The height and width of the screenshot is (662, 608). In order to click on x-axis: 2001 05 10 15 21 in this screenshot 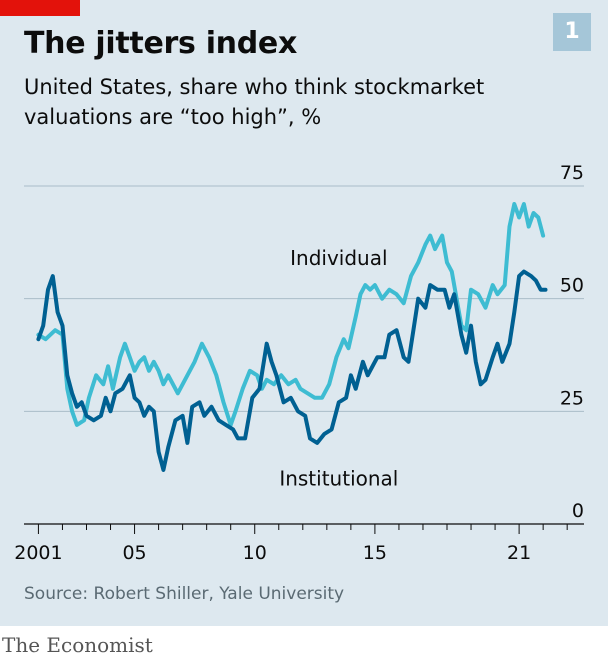, I will do `click(299, 543)`.